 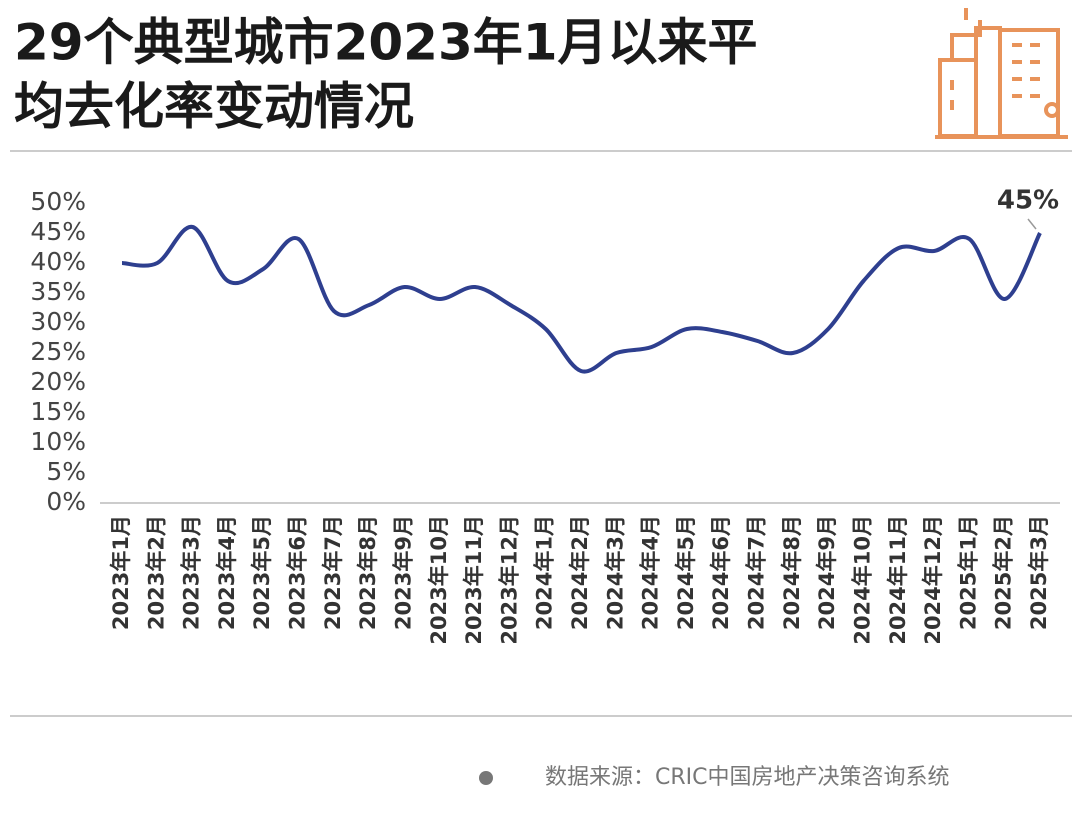 I want to click on x-tick-label: 2023年2月, so click(x=156, y=572).